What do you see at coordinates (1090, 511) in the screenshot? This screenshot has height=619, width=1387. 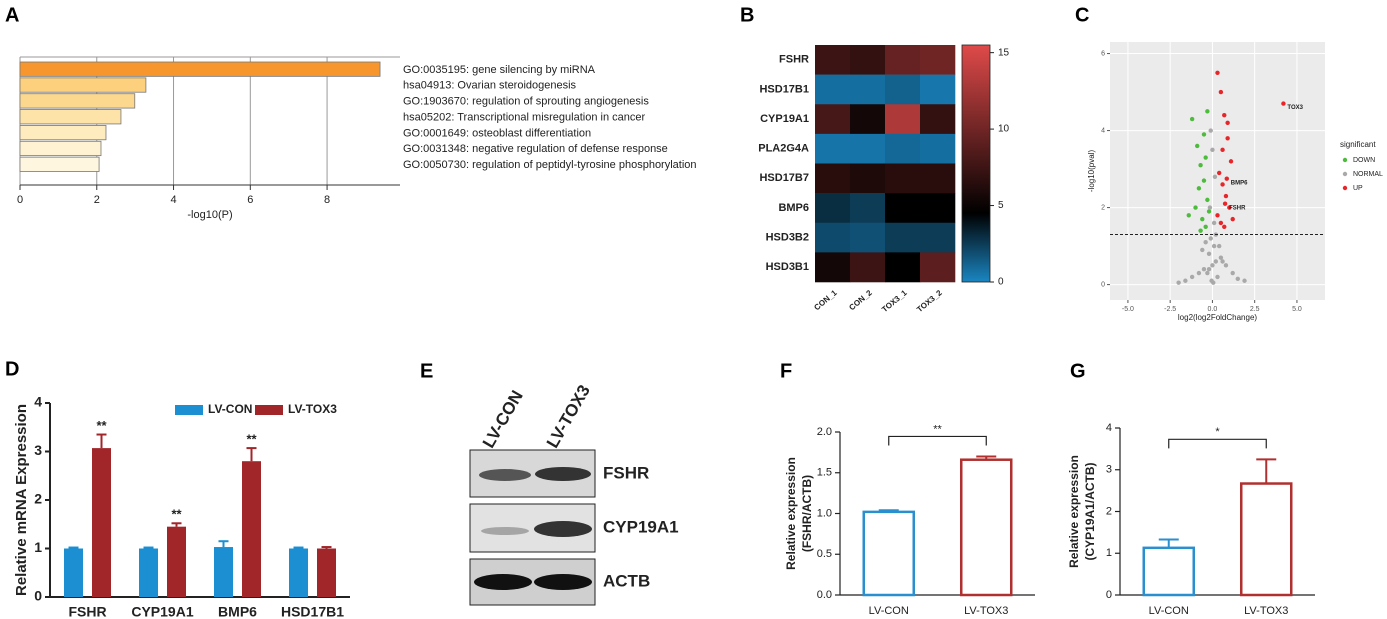 I see `y-axis-label: (CYP19A1/ACTB)` at bounding box center [1090, 511].